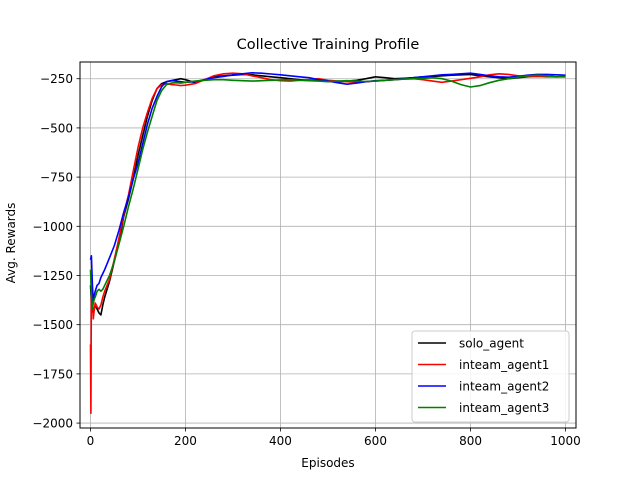  What do you see at coordinates (52, 424) in the screenshot?
I see `y-tick-label: −2000` at bounding box center [52, 424].